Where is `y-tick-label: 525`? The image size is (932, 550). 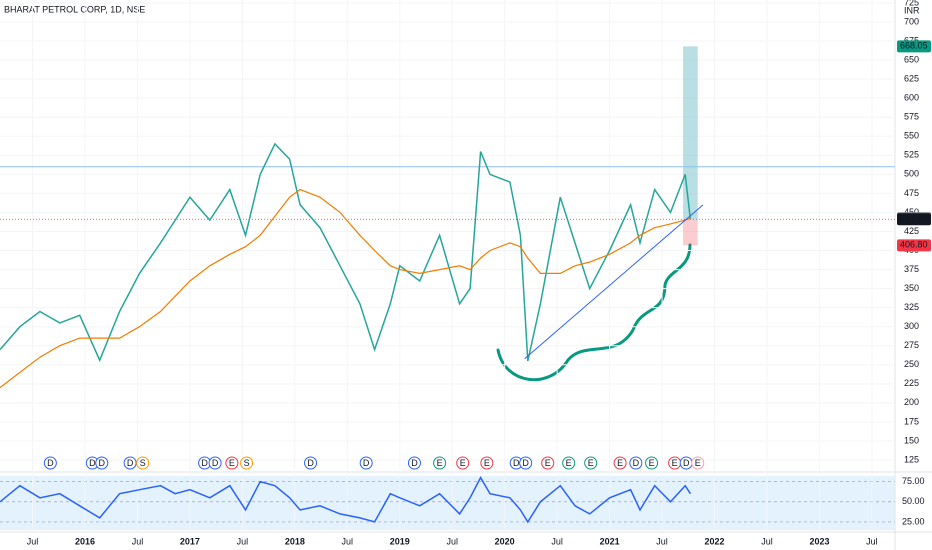
y-tick-label: 525 is located at coordinates (911, 155).